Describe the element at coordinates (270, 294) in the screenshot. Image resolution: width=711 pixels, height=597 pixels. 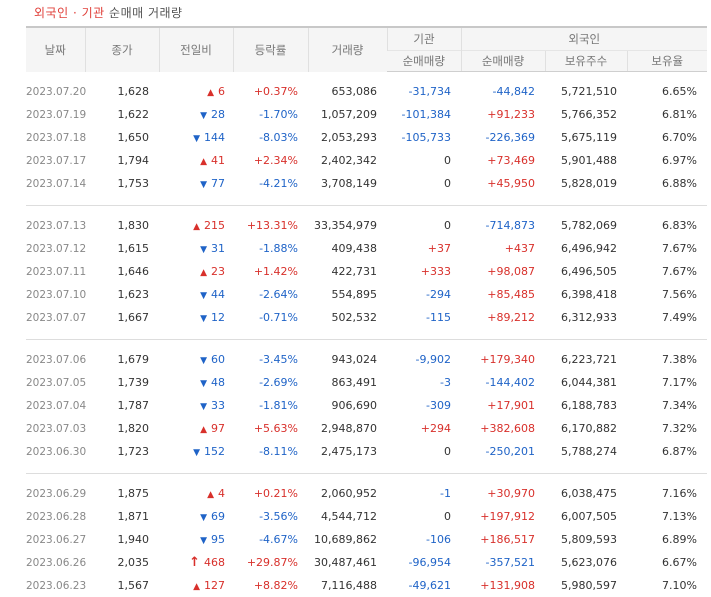
I see `rate-cell: -2.64%` at that location.